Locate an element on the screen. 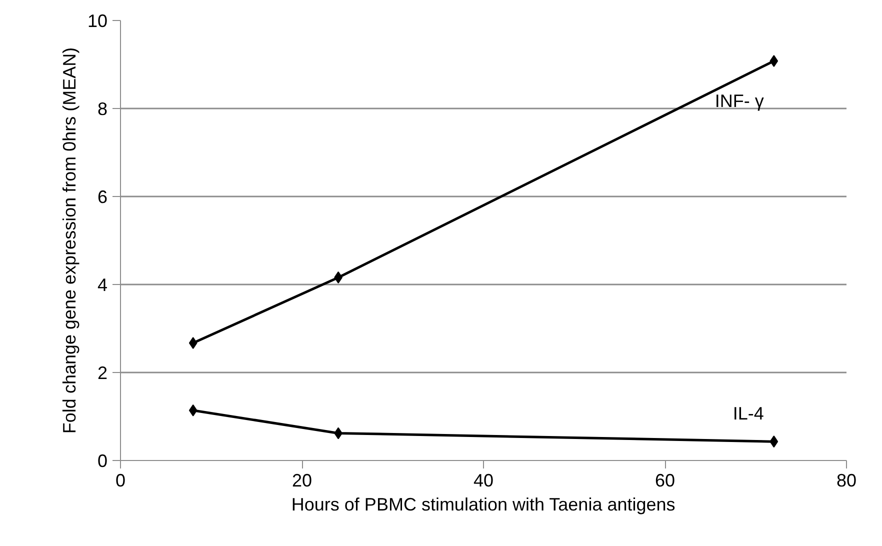 This screenshot has height=546, width=882. series-label: INF- γ is located at coordinates (739, 100).